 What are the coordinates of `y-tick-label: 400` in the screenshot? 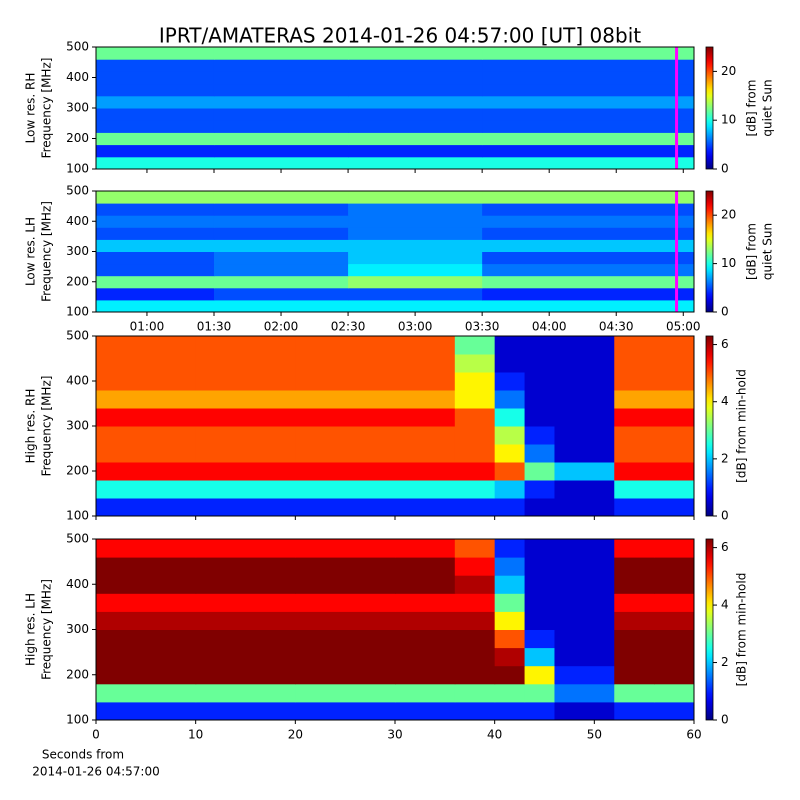 It's located at (77, 381).